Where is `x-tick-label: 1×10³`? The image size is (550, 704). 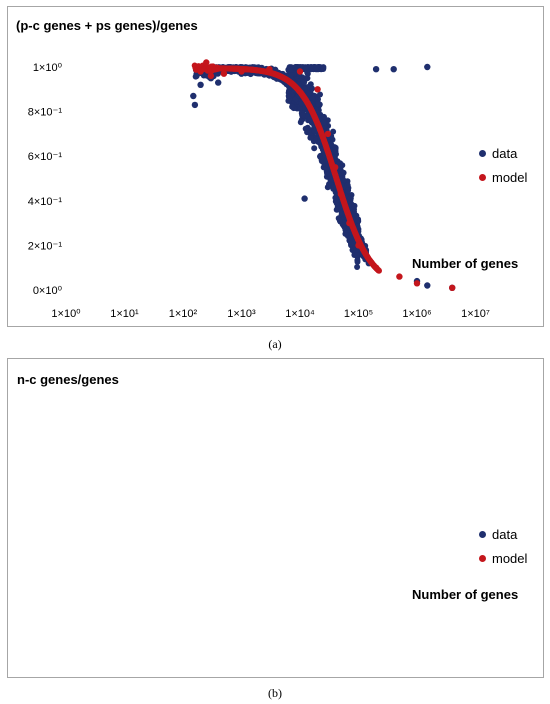 x-tick-label: 1×10³ is located at coordinates (241, 314).